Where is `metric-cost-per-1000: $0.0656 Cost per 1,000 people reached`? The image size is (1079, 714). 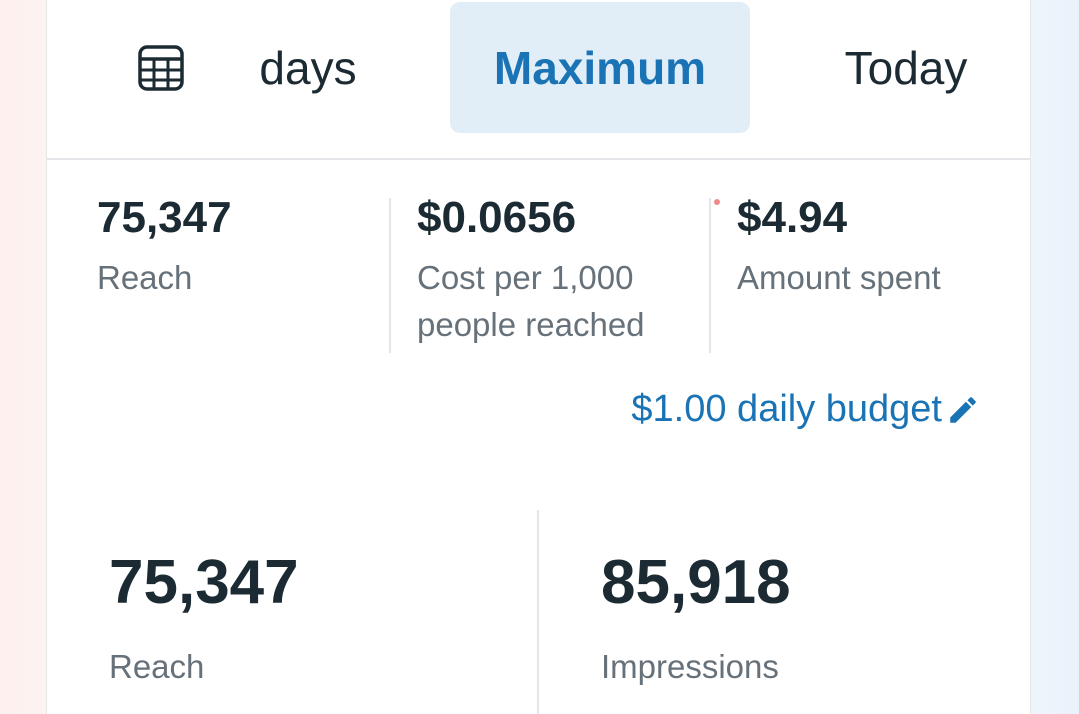
metric-cost-per-1000: $0.0656 Cost per 1,000 people reached is located at coordinates (547, 272).